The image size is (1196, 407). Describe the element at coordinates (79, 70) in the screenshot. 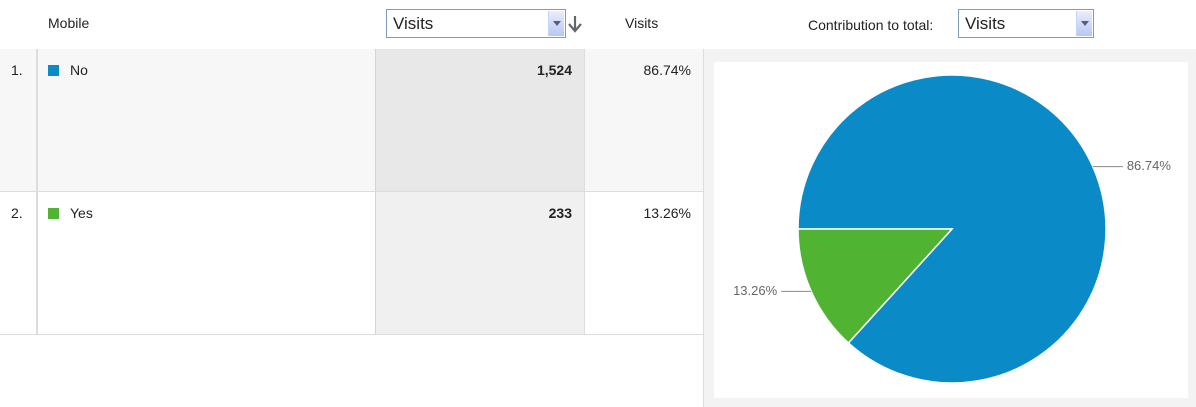

I see `row-label: No` at that location.